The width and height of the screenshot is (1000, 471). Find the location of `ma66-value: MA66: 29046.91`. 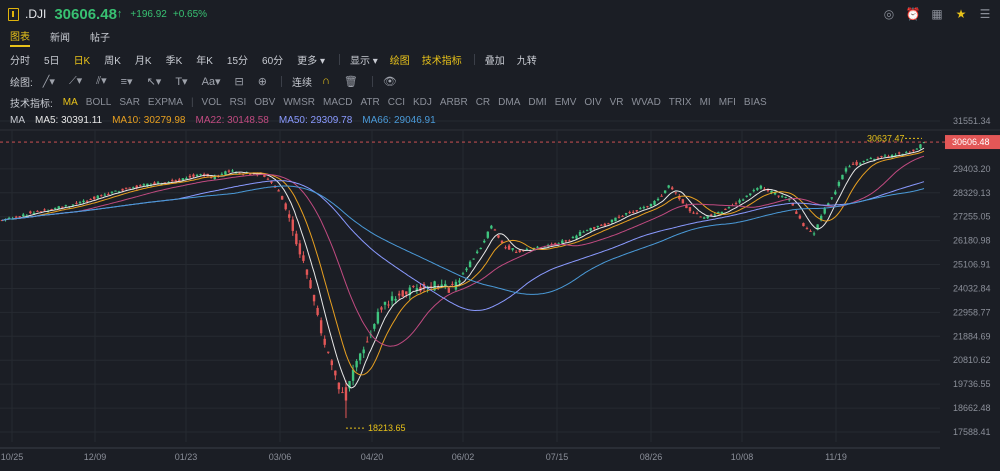

ma66-value: MA66: 29046.91 is located at coordinates (399, 120).